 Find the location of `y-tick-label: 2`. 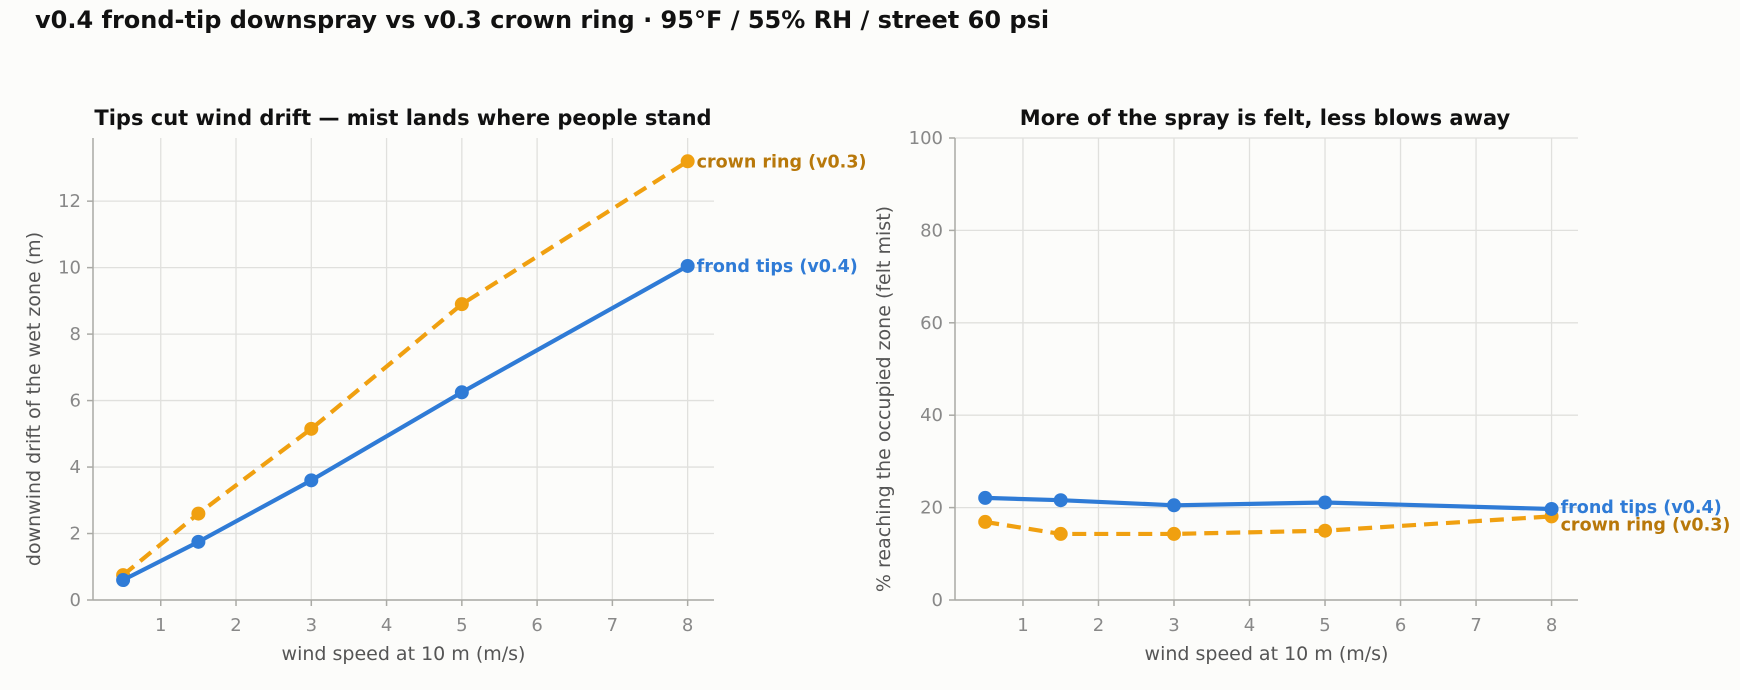

y-tick-label: 2 is located at coordinates (75, 534).